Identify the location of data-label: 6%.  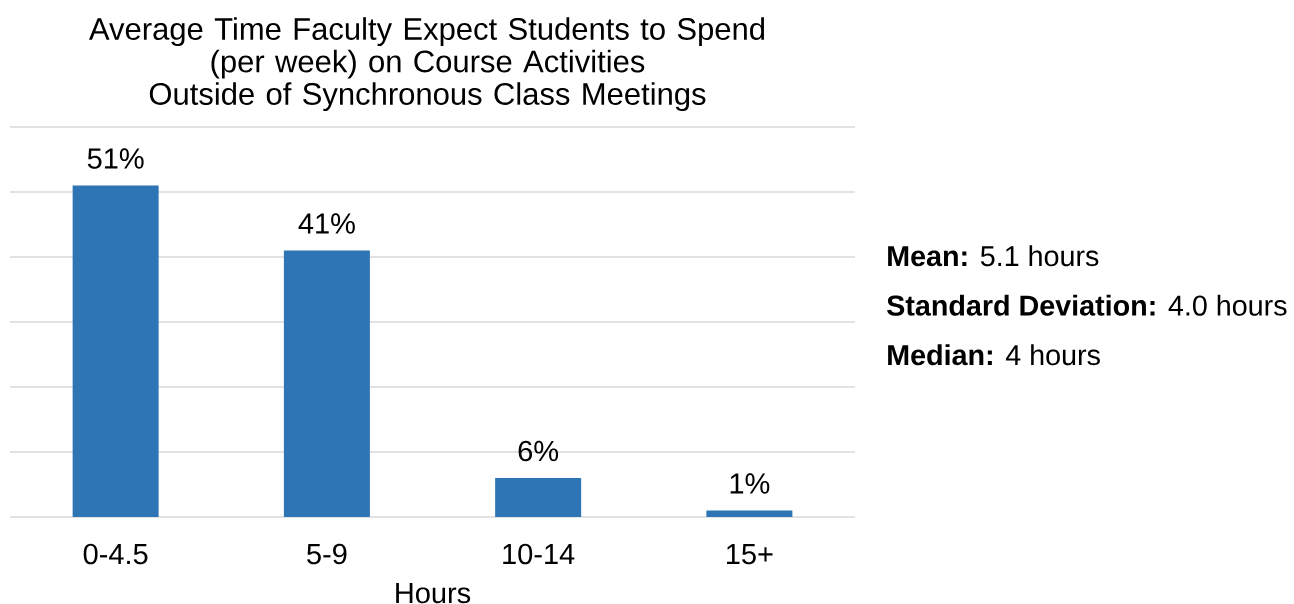
(538, 451).